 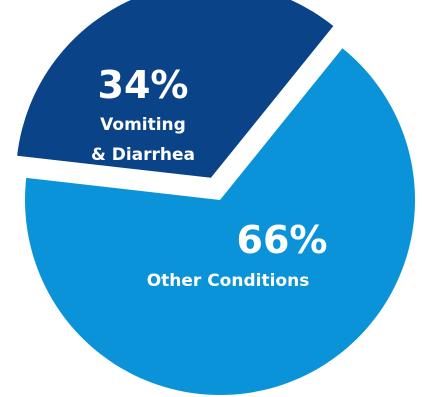 I want to click on slice-vomiting-category-label-line-2: & Diarrhea, so click(x=143, y=155).